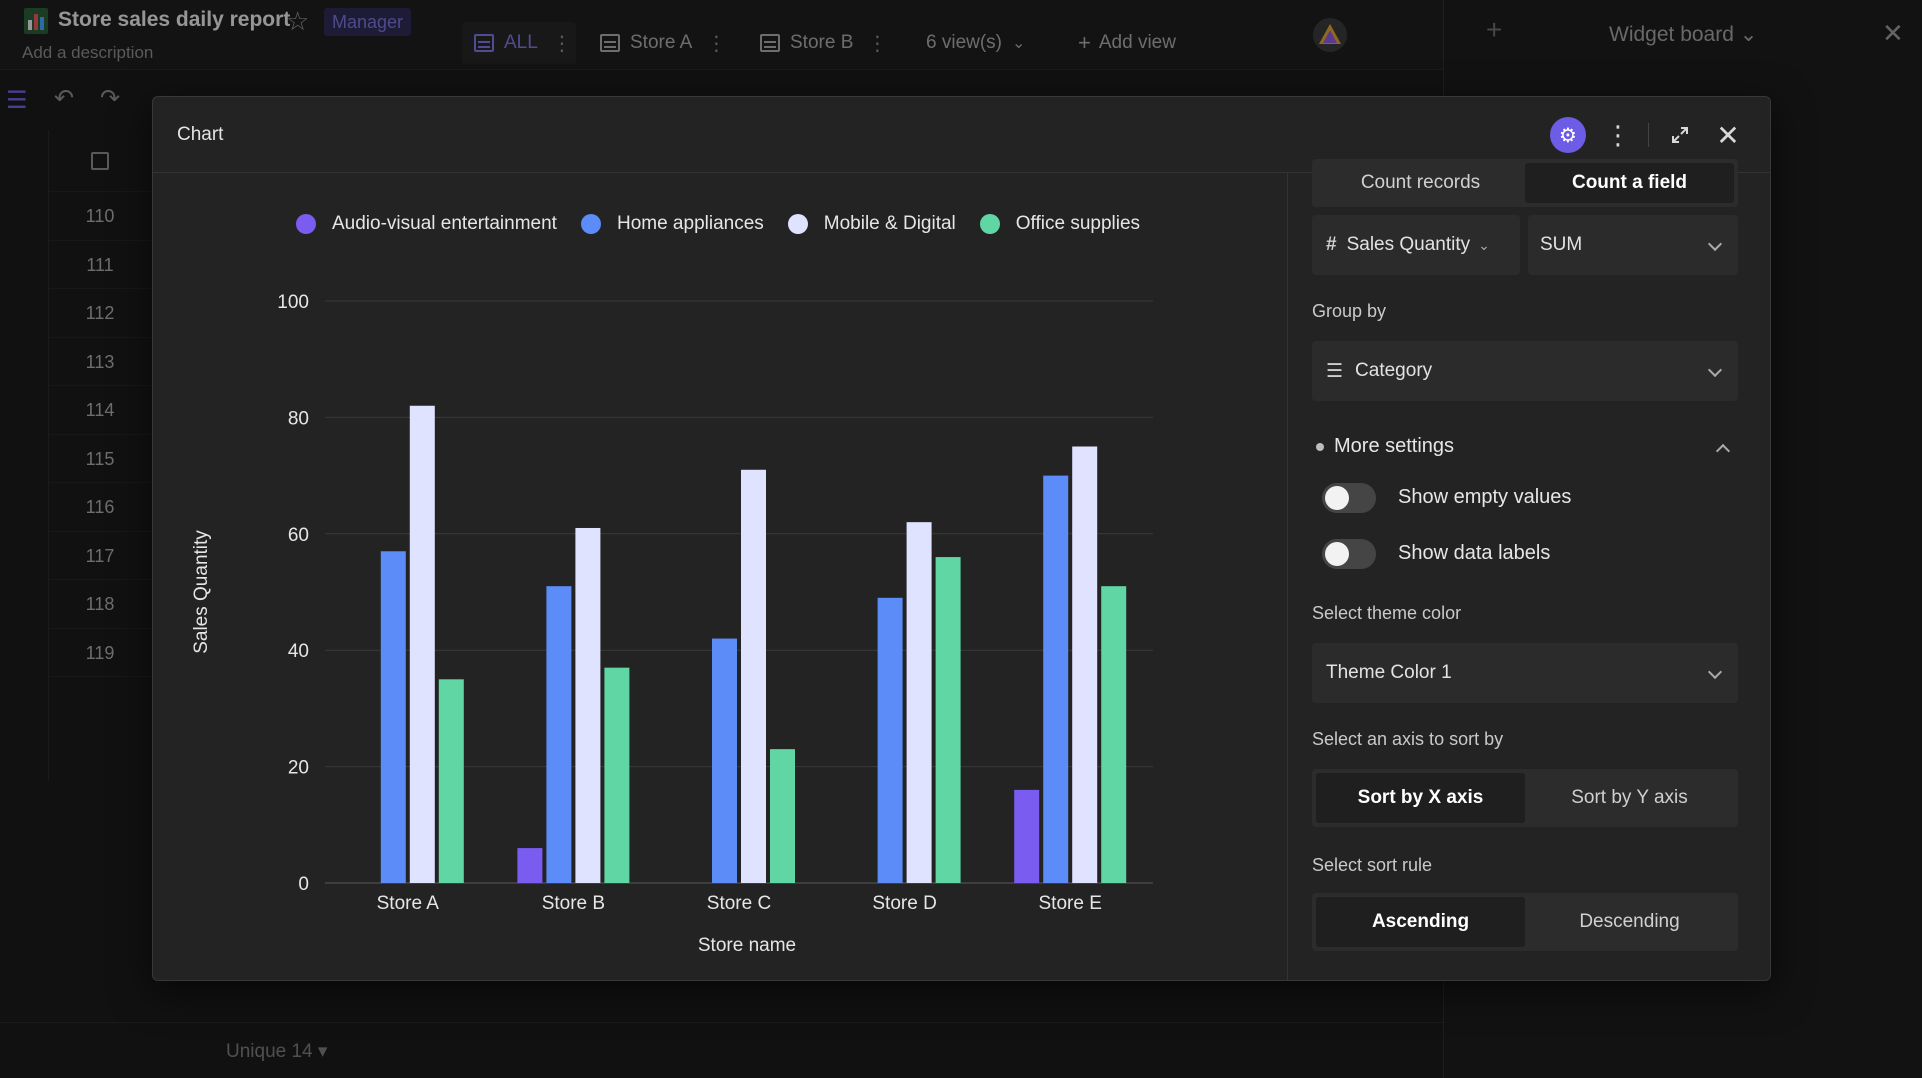  Describe the element at coordinates (747, 945) in the screenshot. I see `x-axis-title: Store name` at that location.